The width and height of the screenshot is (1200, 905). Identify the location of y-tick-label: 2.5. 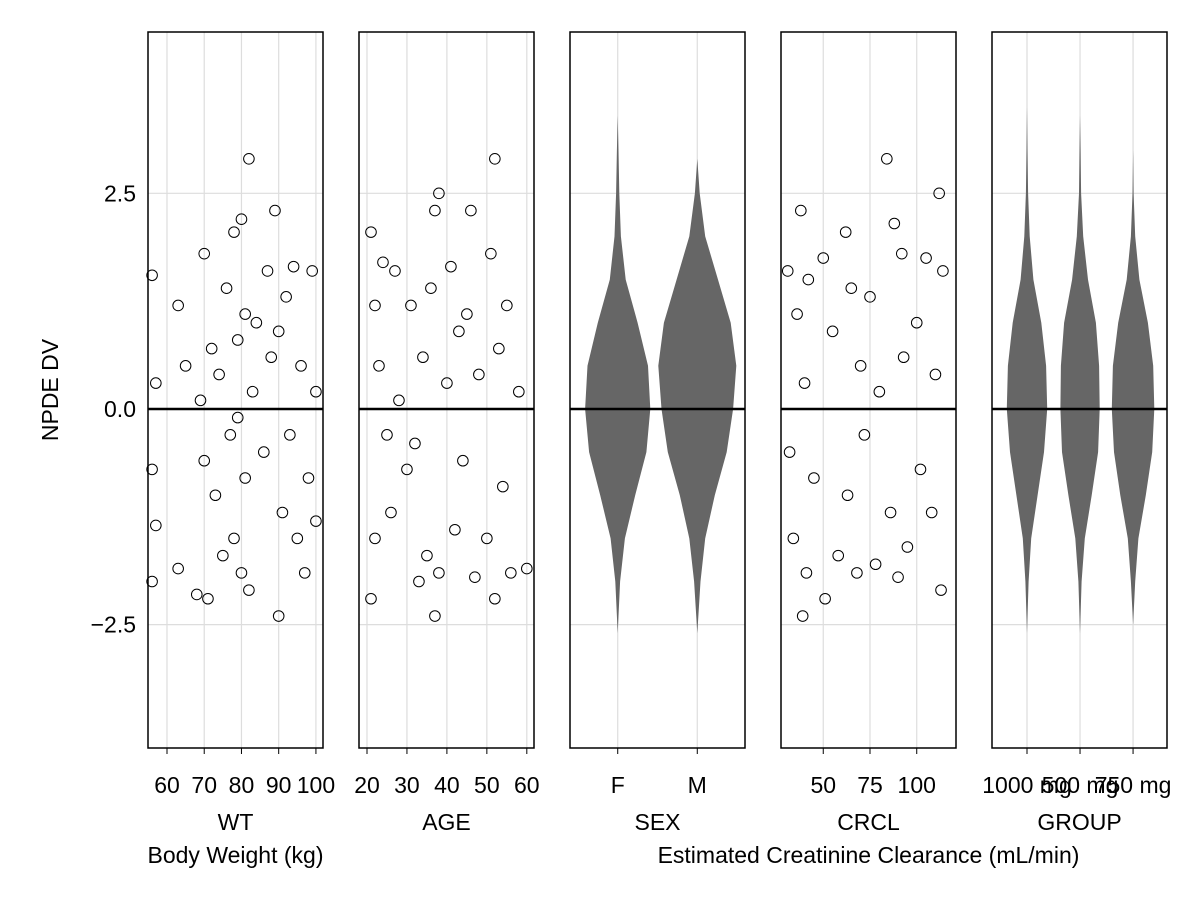
(120, 193).